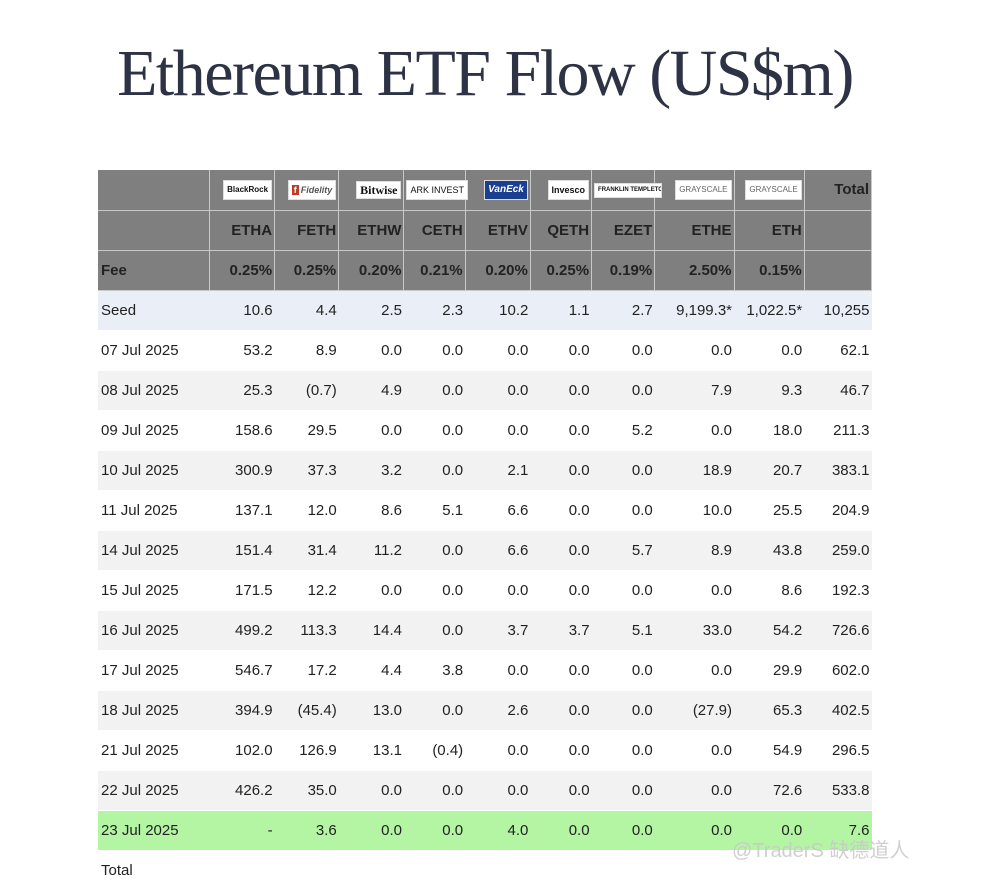 The image size is (988, 891). Describe the element at coordinates (154, 350) in the screenshot. I see `row-label: 07 Jul 2025` at that location.